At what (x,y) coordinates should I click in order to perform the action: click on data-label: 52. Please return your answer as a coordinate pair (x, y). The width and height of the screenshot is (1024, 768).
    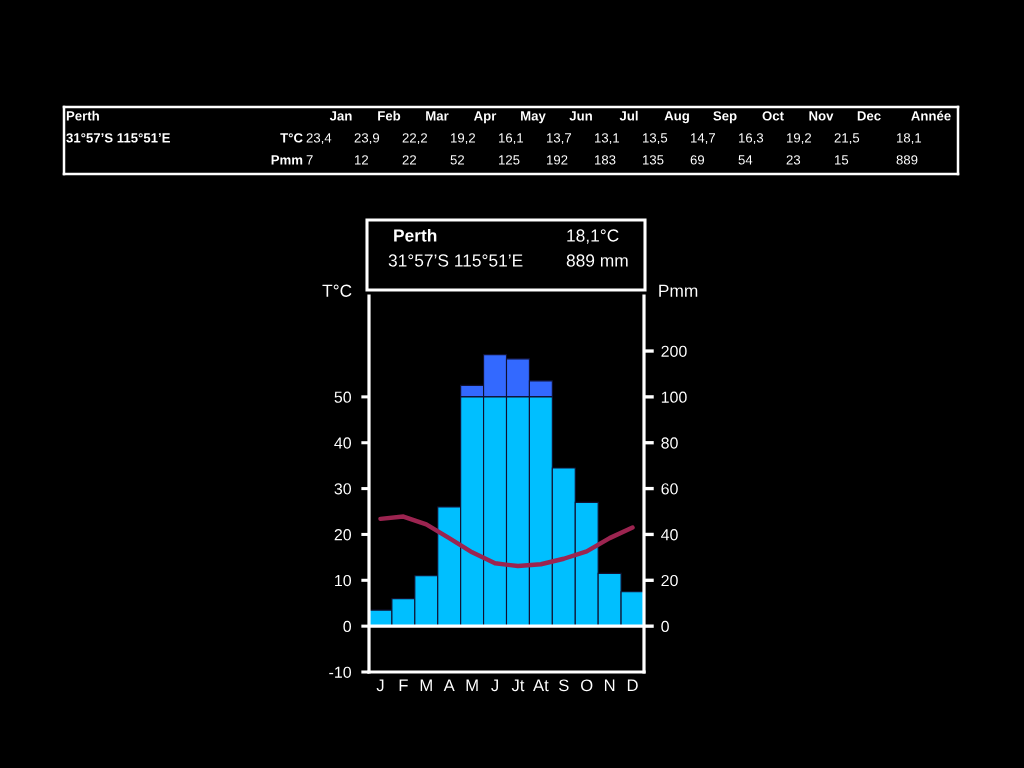
    Looking at the image, I should click on (457, 160).